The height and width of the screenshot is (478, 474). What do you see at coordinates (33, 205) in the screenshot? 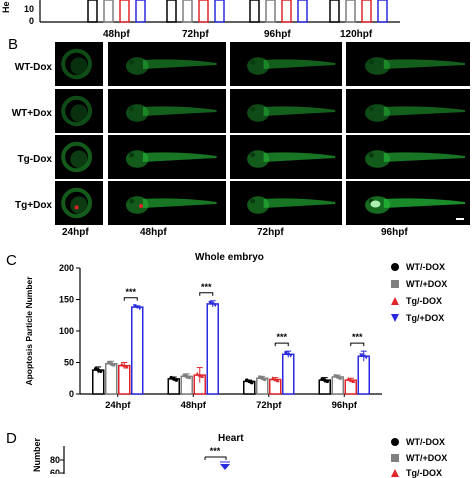
I see `row-label-tg-plus: Tg+Dox` at bounding box center [33, 205].